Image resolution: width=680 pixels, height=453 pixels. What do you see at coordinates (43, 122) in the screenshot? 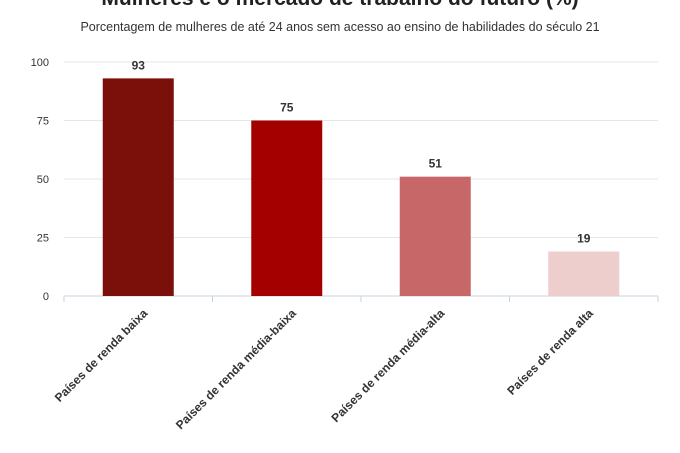
I see `y-tick-label: 75` at bounding box center [43, 122].